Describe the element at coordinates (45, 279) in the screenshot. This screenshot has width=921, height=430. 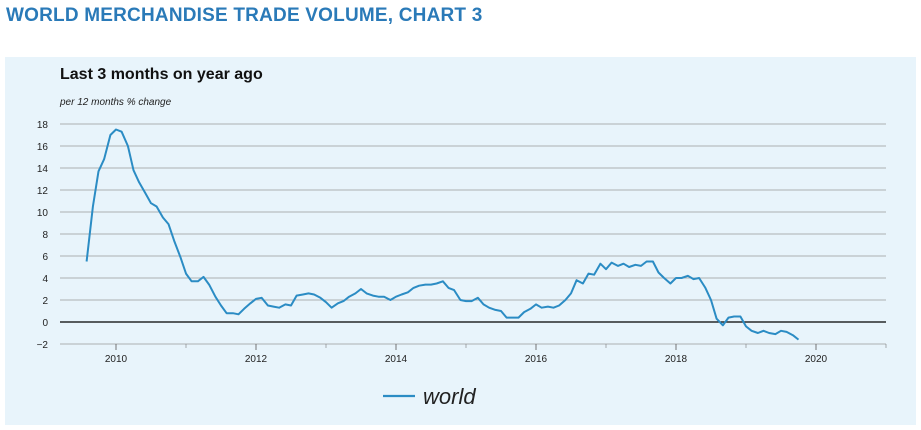
I see `y-tick-label: 4` at that location.